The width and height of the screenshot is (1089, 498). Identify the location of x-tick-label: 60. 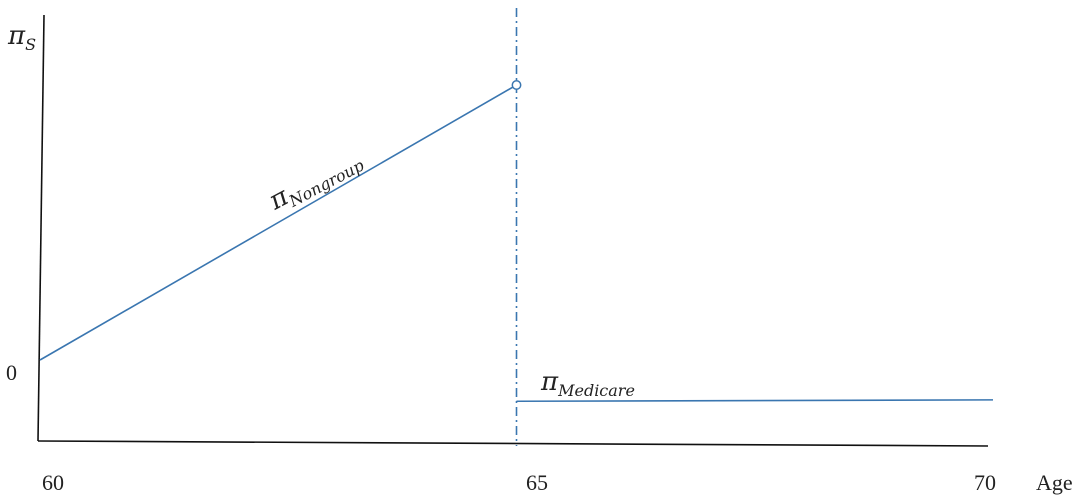
(53, 482).